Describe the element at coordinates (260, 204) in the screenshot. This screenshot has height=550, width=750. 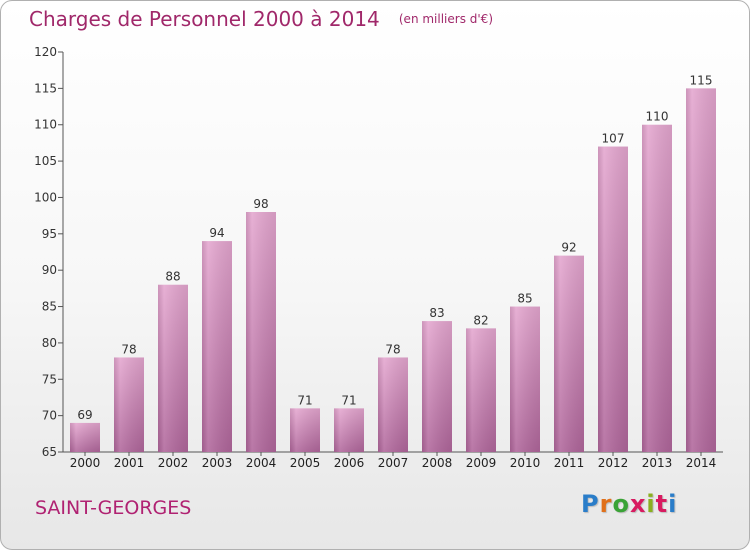
I see `bar-value-label: 98` at that location.